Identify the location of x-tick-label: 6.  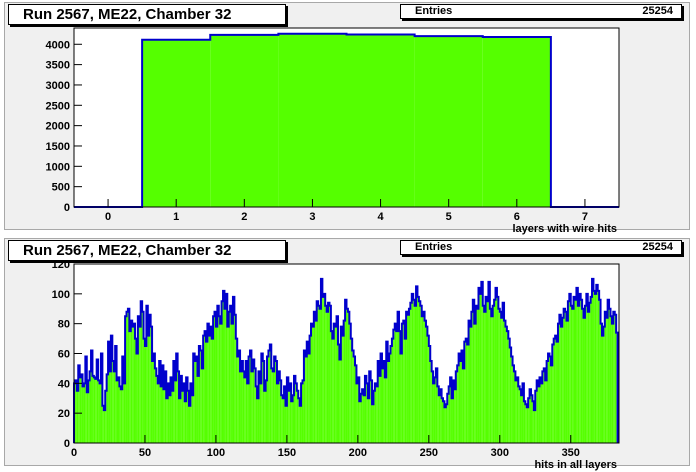
(517, 217).